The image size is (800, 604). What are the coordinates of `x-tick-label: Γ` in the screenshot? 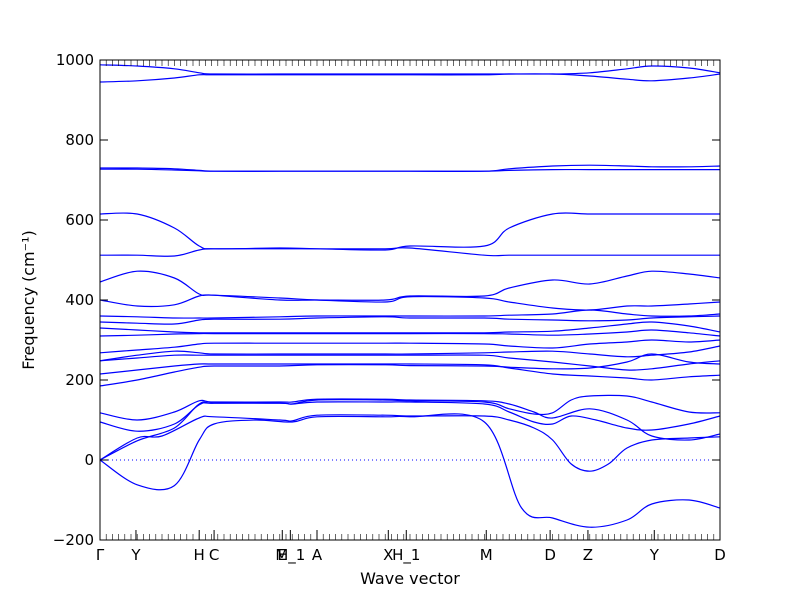 It's located at (100, 555).